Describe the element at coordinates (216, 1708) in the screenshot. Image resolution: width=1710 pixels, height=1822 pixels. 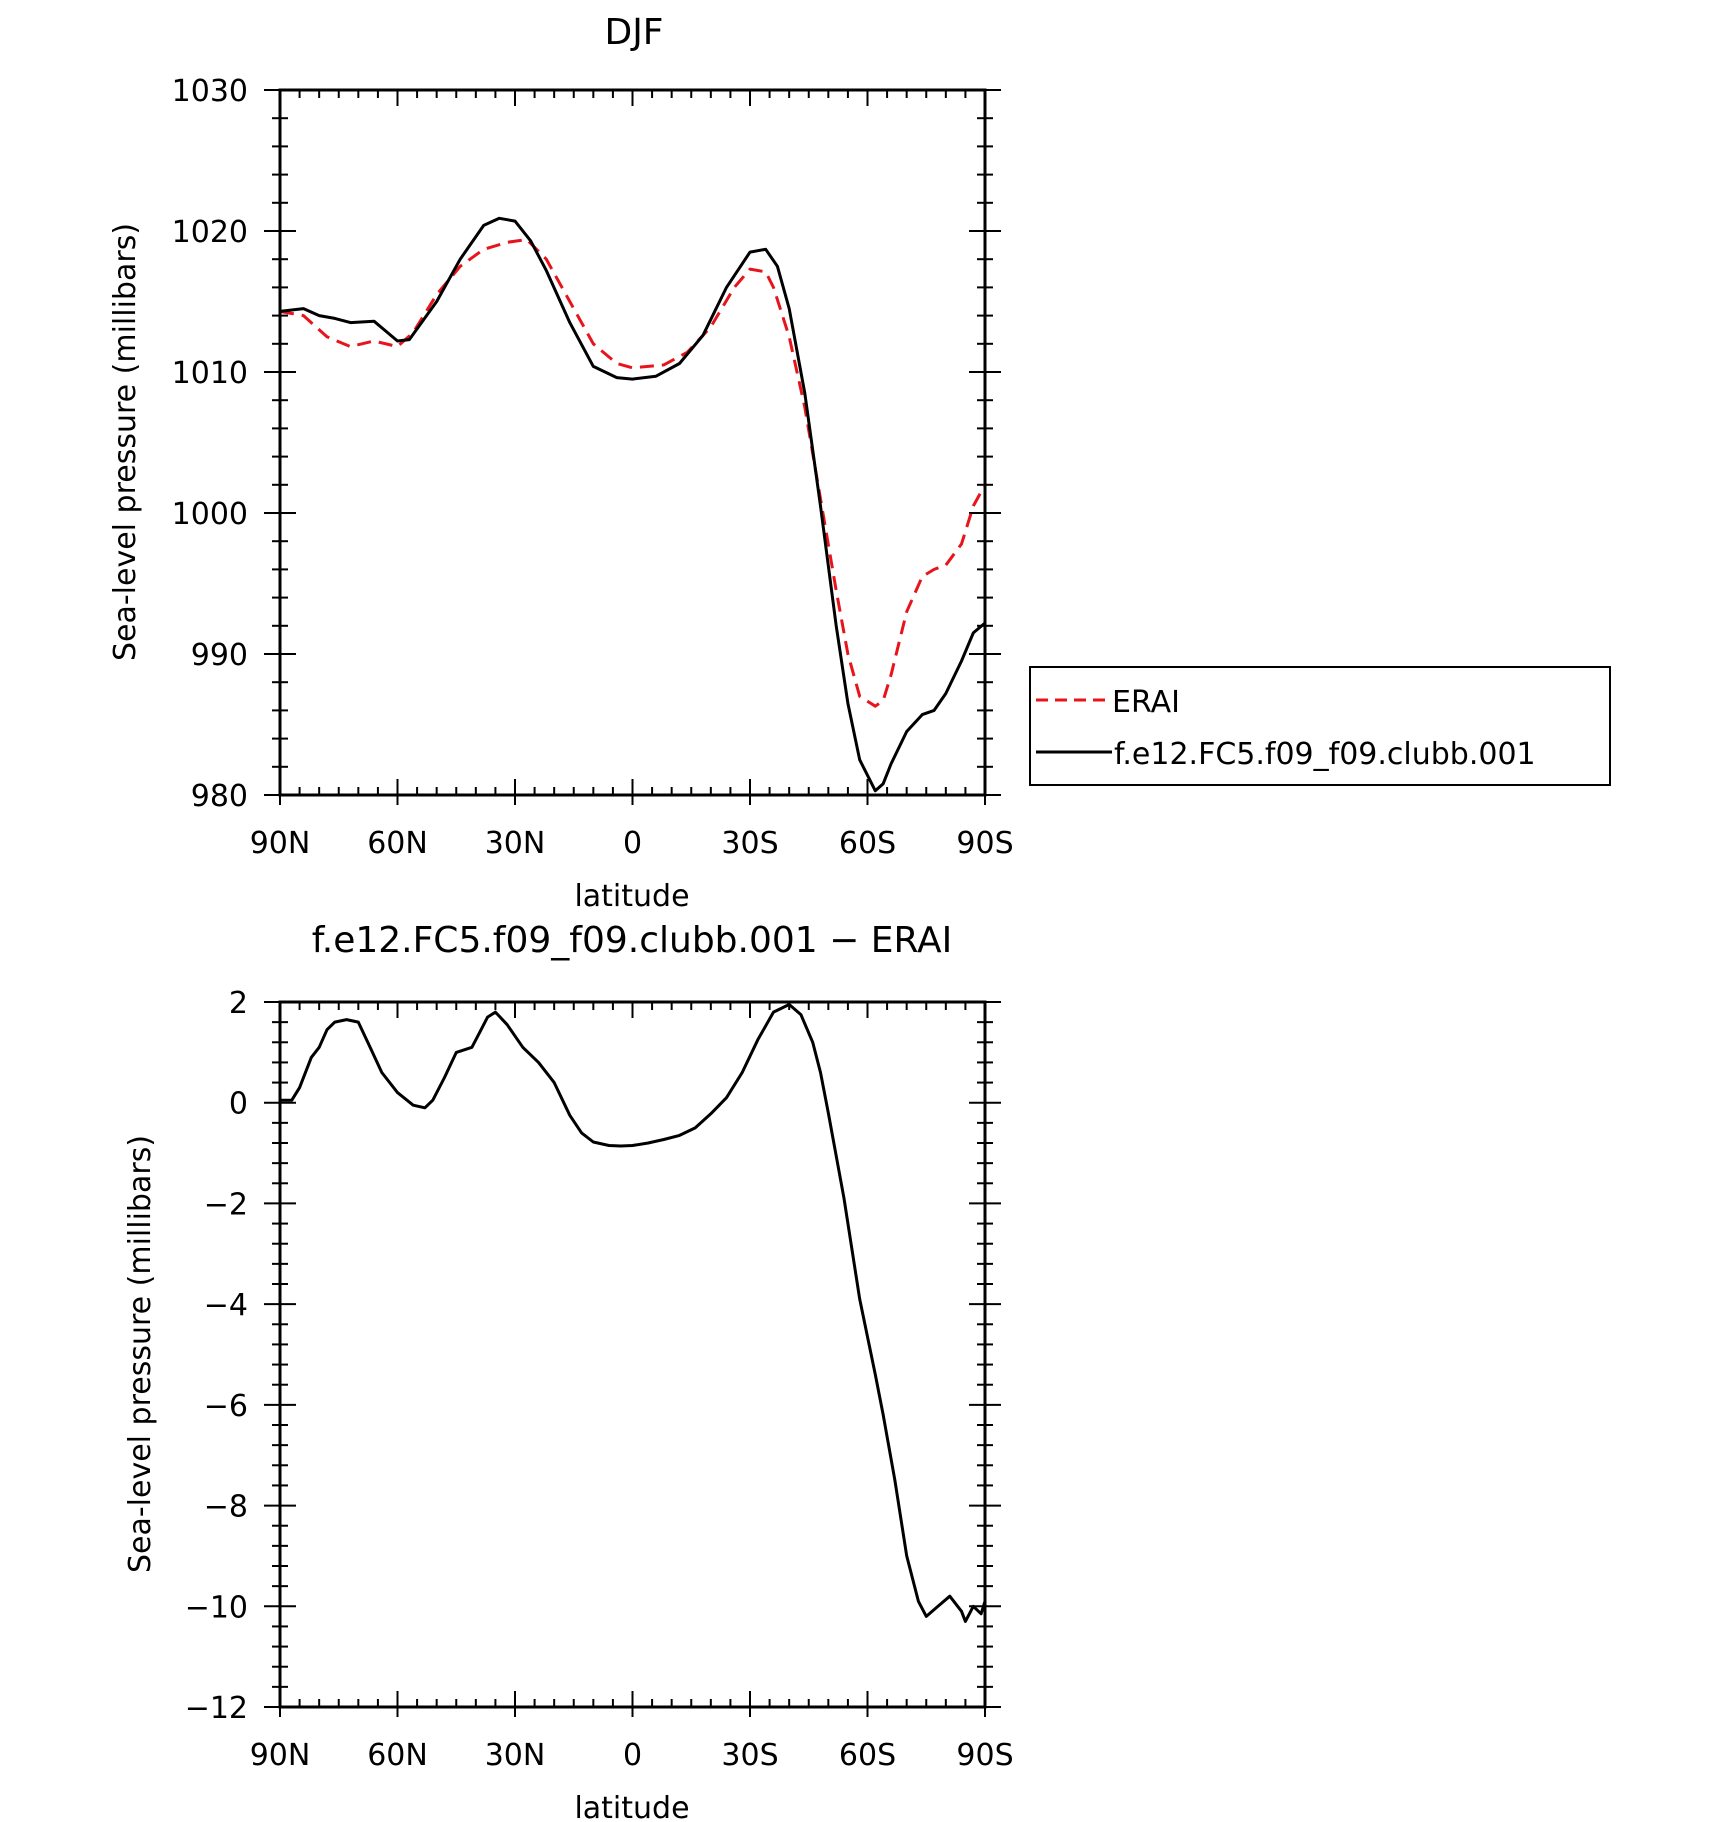
I see `y-tick-label: −12` at that location.